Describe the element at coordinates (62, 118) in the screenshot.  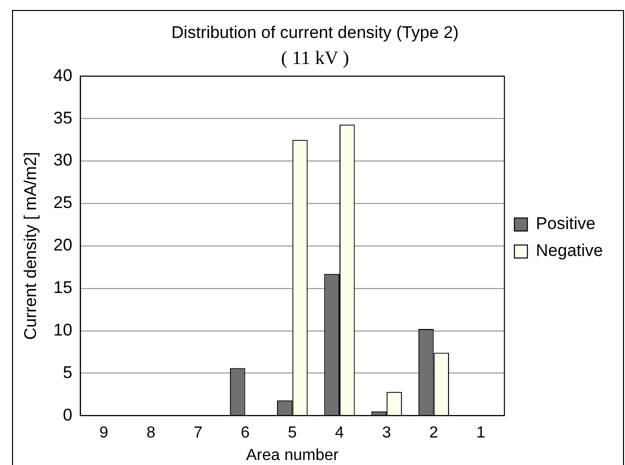
I see `y-tick-label: 35` at that location.